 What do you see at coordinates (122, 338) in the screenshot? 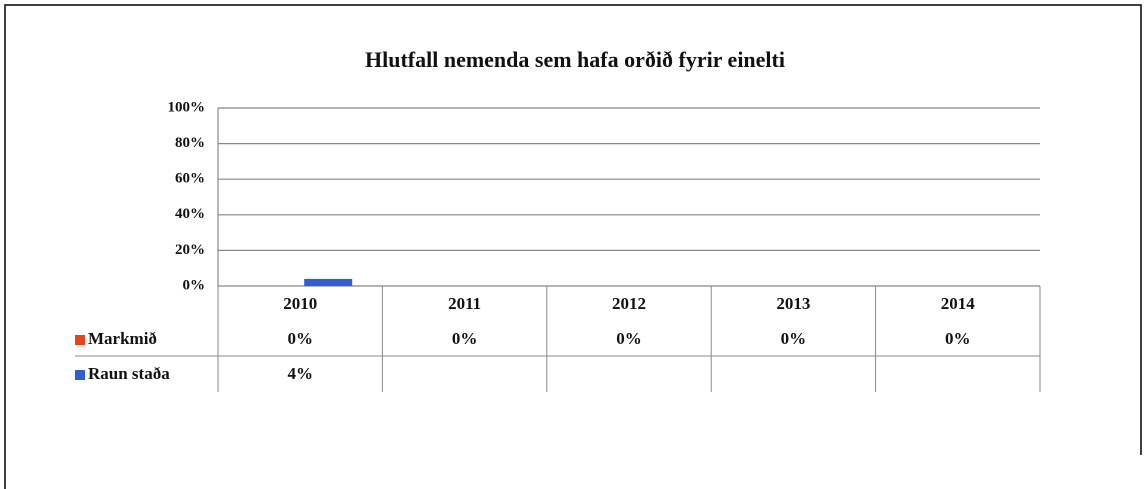
I see `legend-label: Markmið` at bounding box center [122, 338].